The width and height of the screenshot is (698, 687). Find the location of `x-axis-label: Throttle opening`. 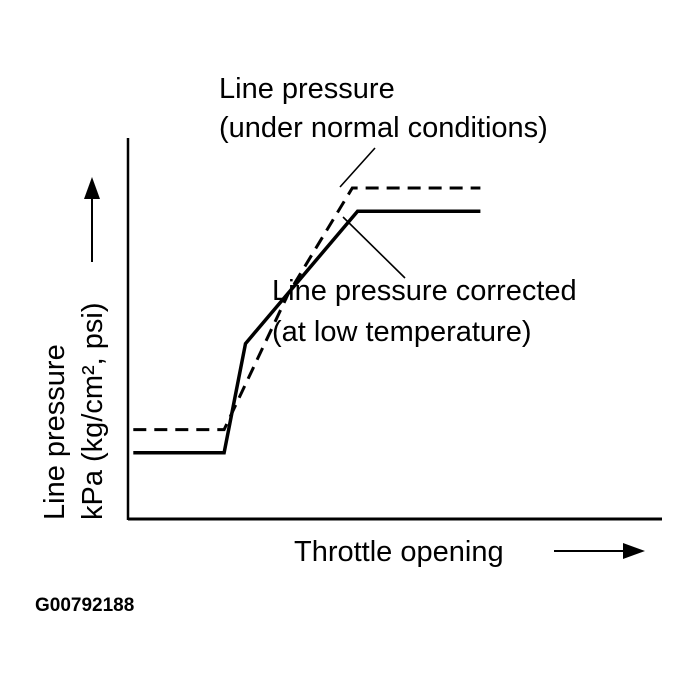

x-axis-label: Throttle opening is located at coordinates (399, 552).